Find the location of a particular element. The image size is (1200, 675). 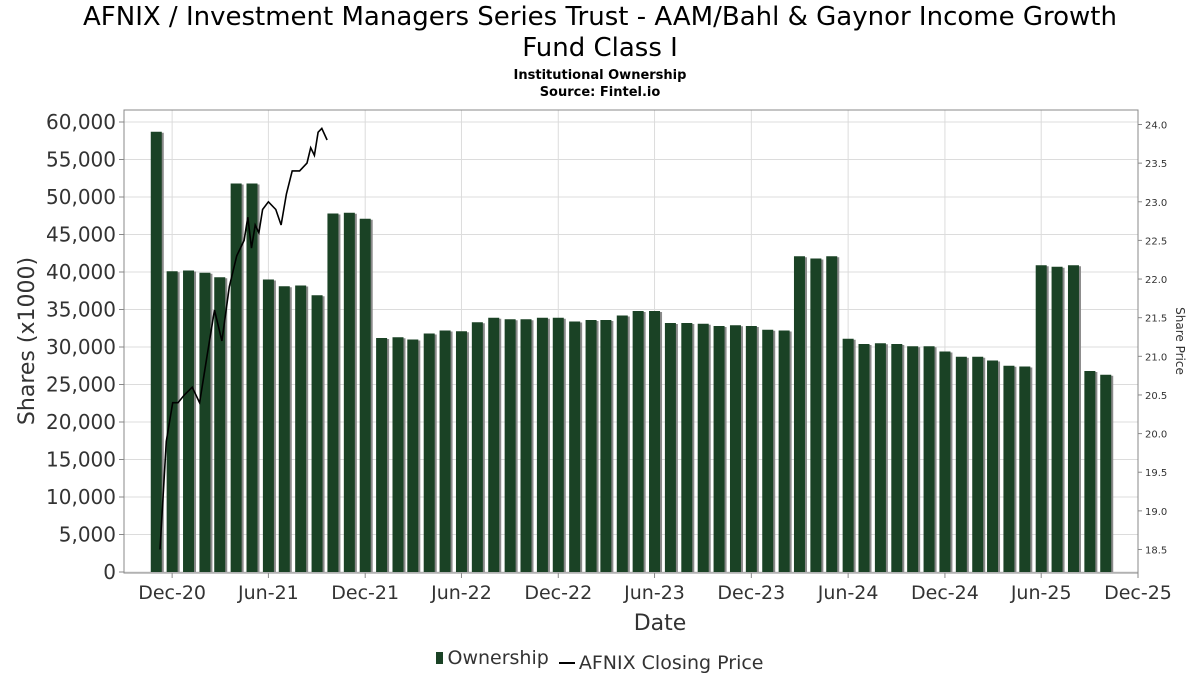

x-tick-label: Jun-25 is located at coordinates (1041, 593).